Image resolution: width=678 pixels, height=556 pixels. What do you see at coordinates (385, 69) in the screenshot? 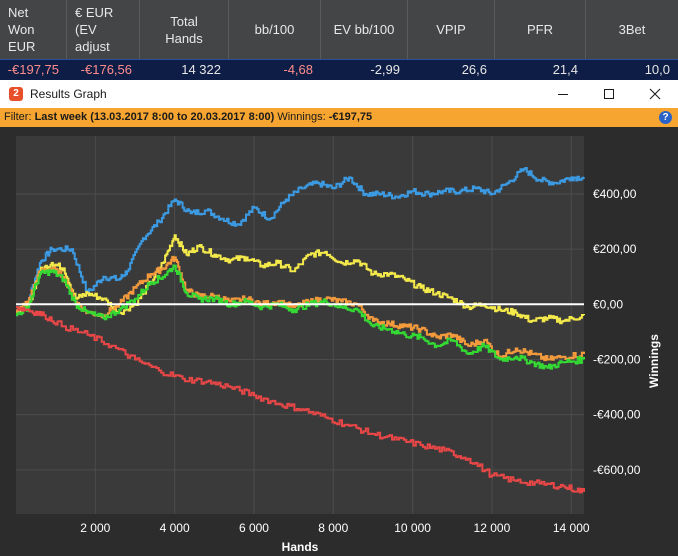
I see `value-ev-bb100: -2,99` at bounding box center [385, 69].